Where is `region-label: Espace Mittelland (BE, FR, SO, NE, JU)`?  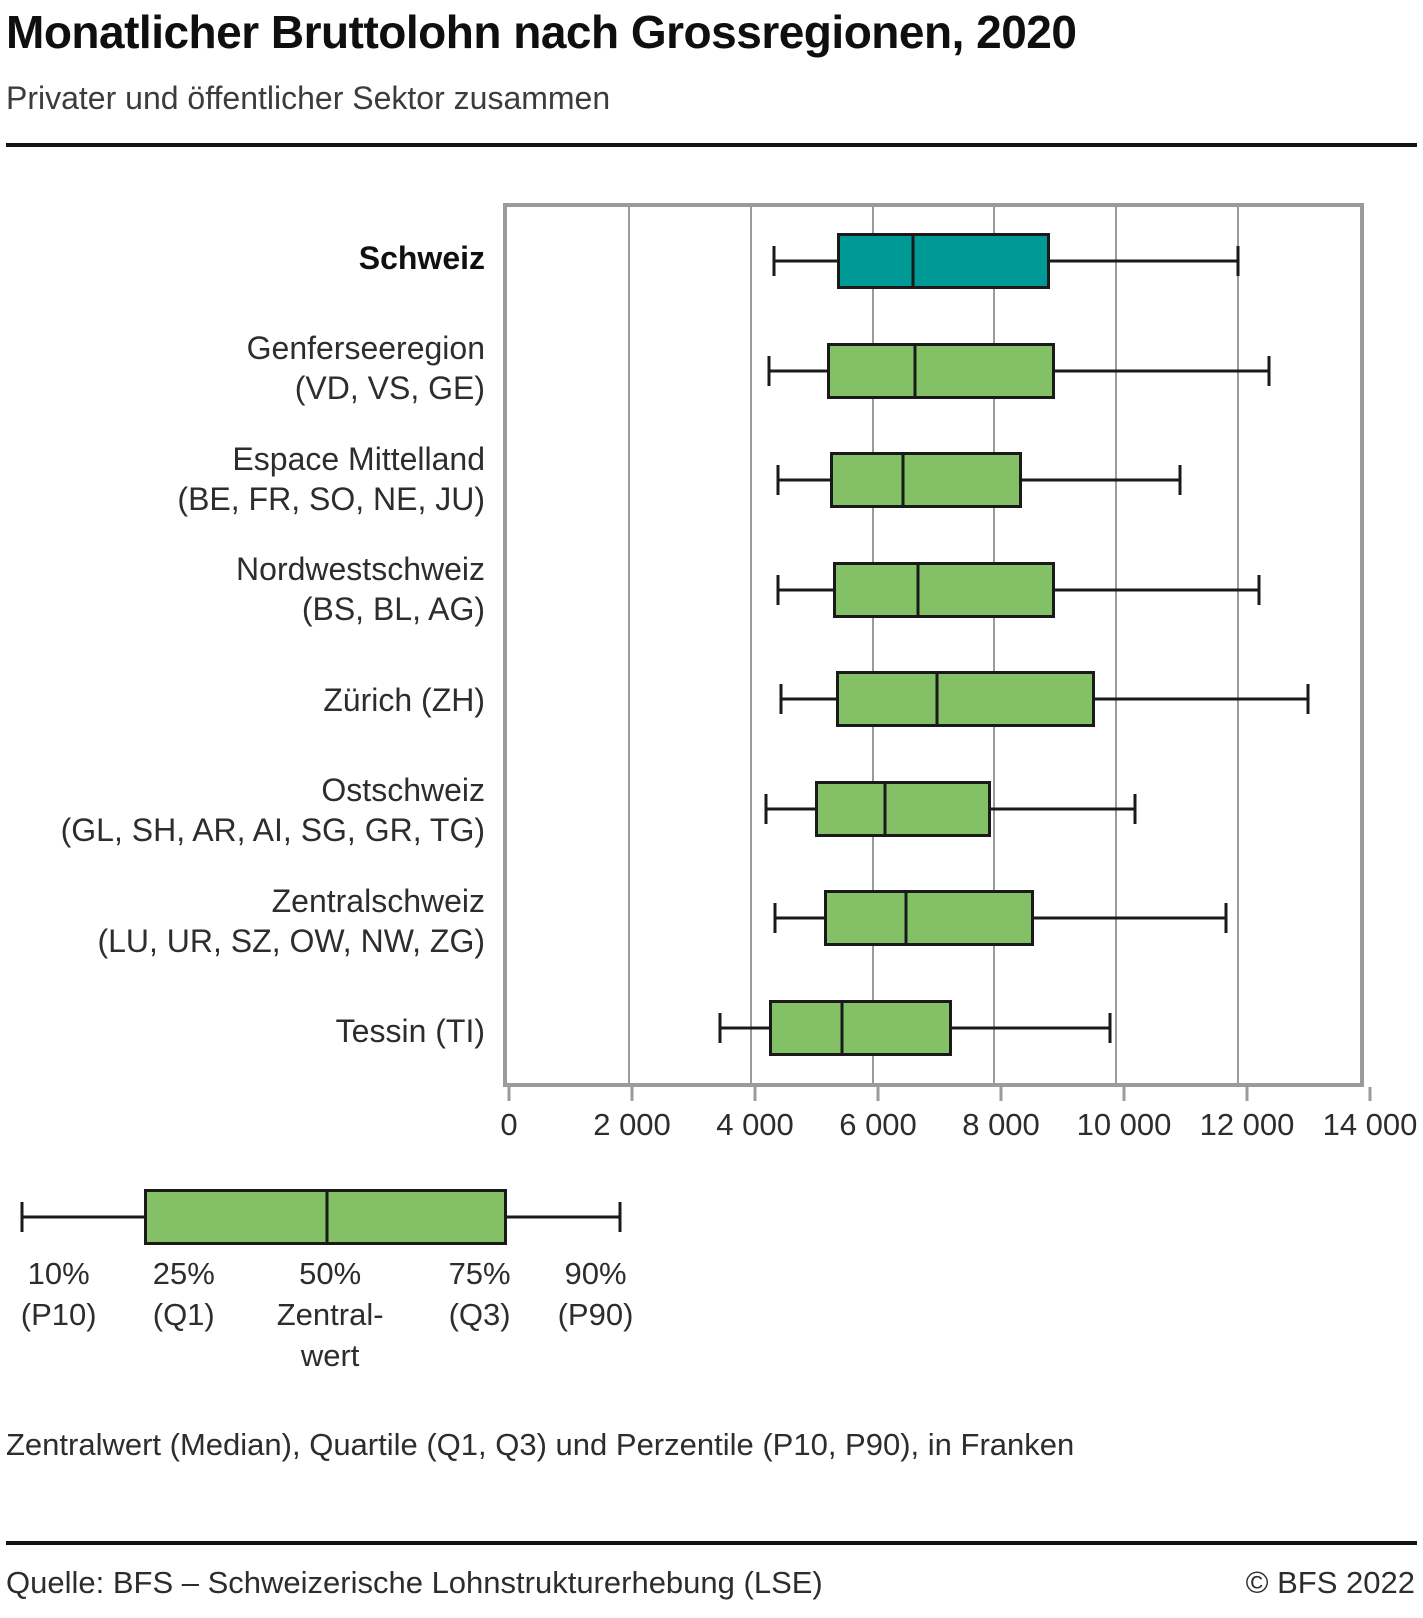
region-label: Espace Mittelland (BE, FR, SO, NE, JU) is located at coordinates (331, 478).